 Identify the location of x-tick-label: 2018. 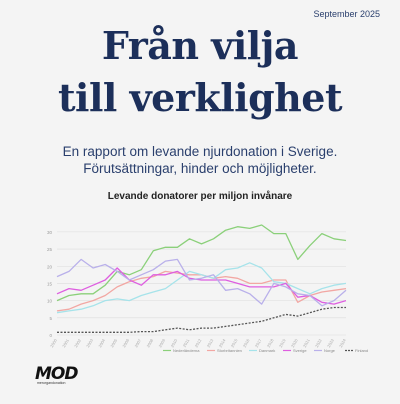
(270, 342).